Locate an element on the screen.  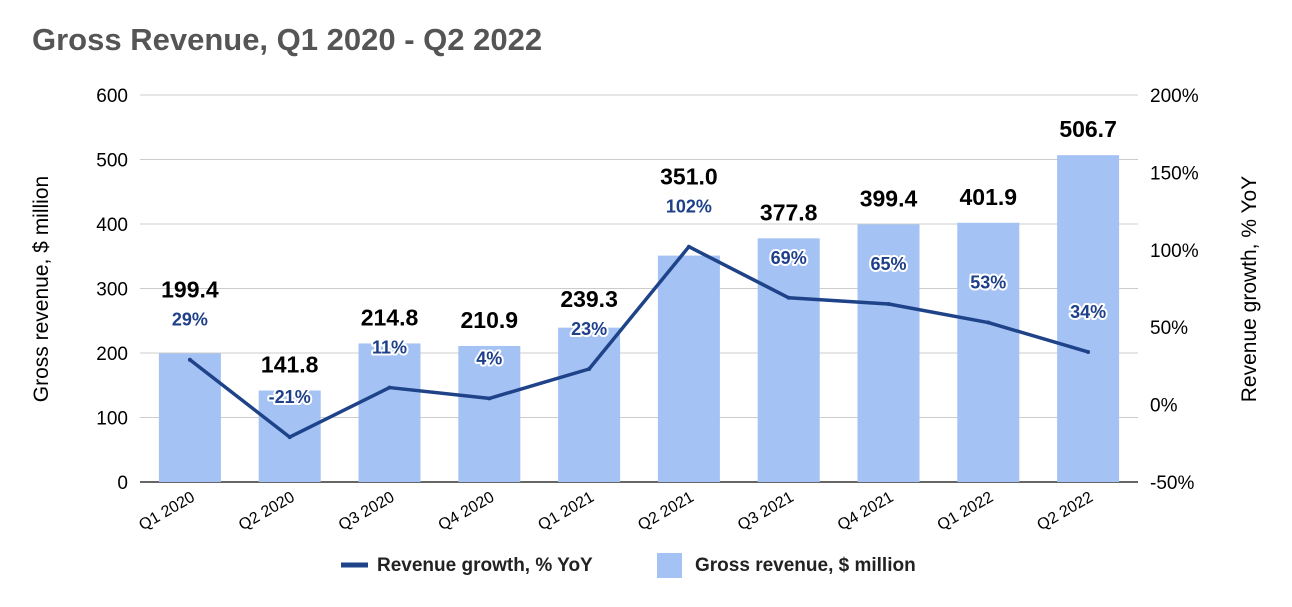
y2-tick-label: -50% is located at coordinates (1172, 483).